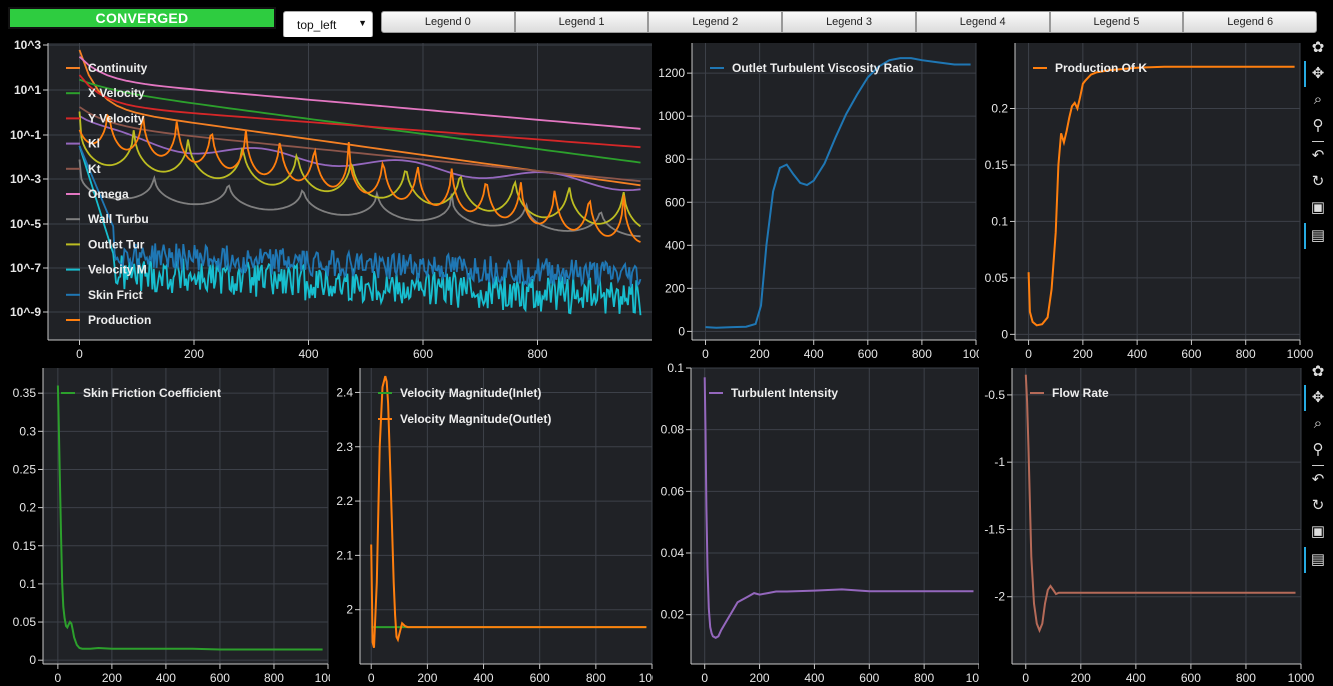 Image resolution: width=1333 pixels, height=686 pixels. What do you see at coordinates (359, 198) in the screenshot?
I see `series-line-wall-turbu` at bounding box center [359, 198].